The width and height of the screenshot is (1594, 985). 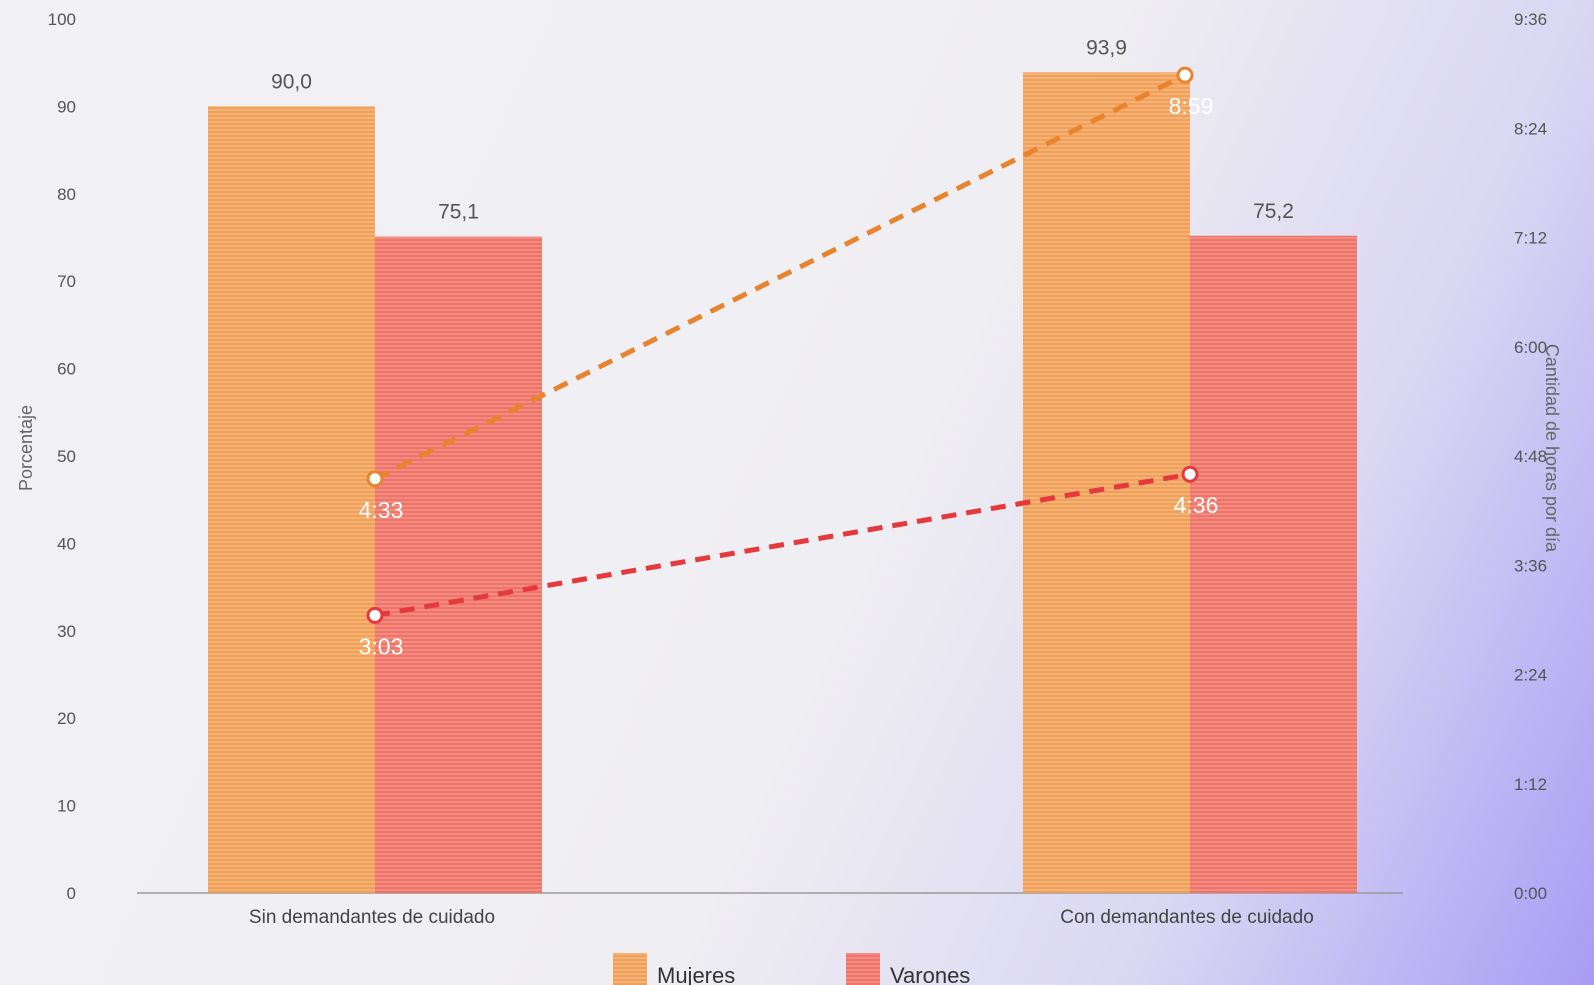 What do you see at coordinates (71, 893) in the screenshot?
I see `y-tick-label: 0` at bounding box center [71, 893].